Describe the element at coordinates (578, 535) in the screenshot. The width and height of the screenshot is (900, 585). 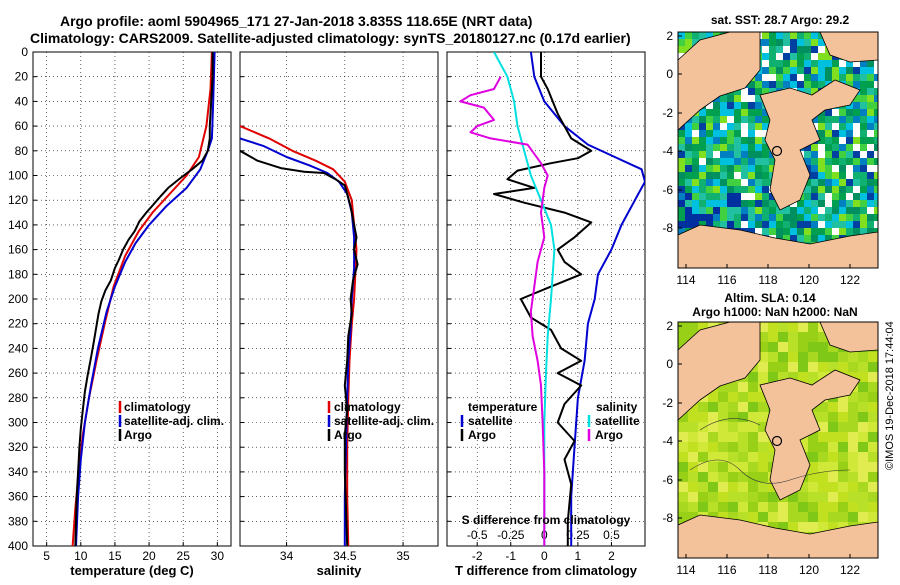
I see `s-tick-label: 0.25` at that location.